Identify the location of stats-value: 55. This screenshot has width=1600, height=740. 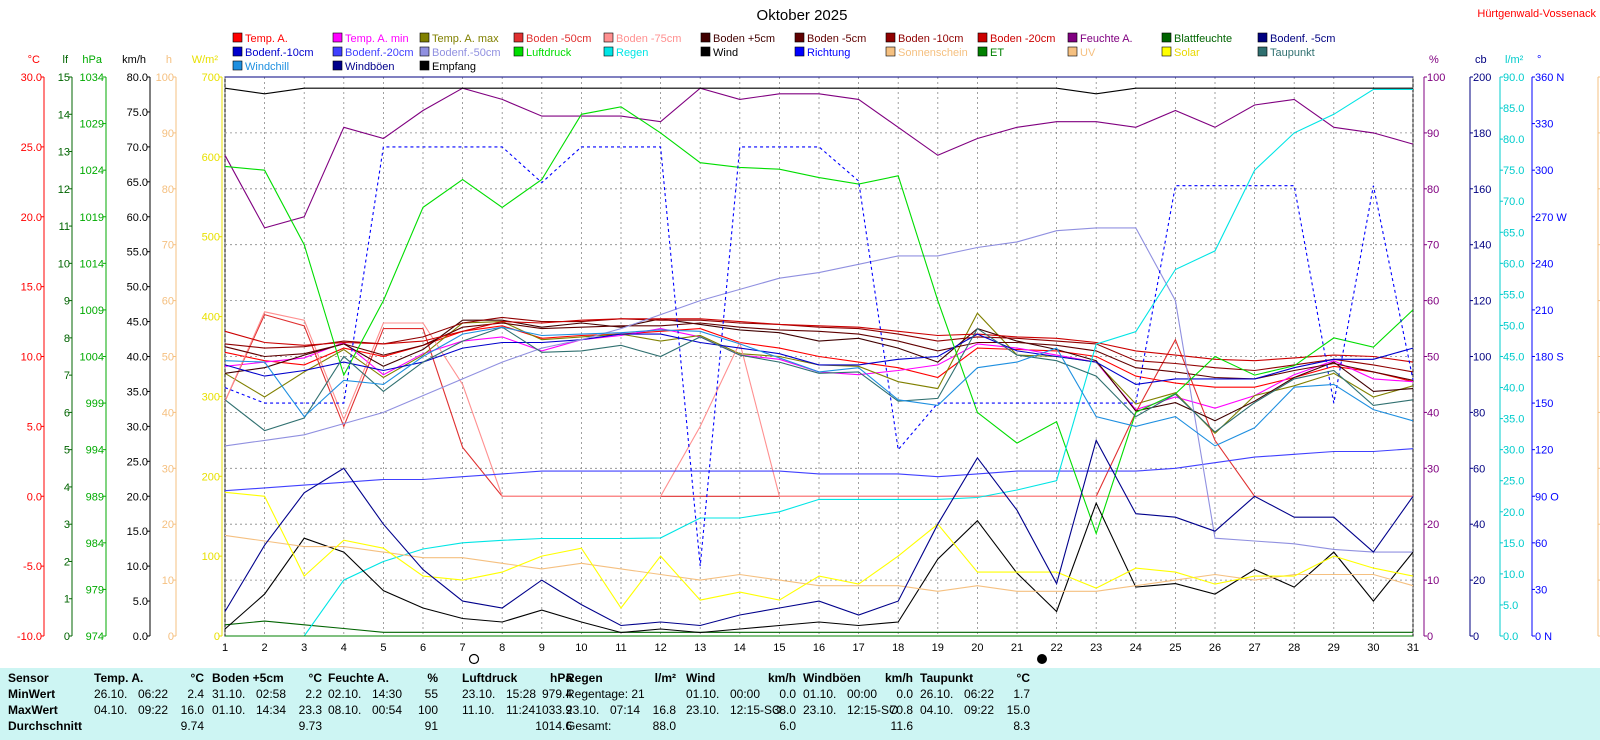
(431, 694).